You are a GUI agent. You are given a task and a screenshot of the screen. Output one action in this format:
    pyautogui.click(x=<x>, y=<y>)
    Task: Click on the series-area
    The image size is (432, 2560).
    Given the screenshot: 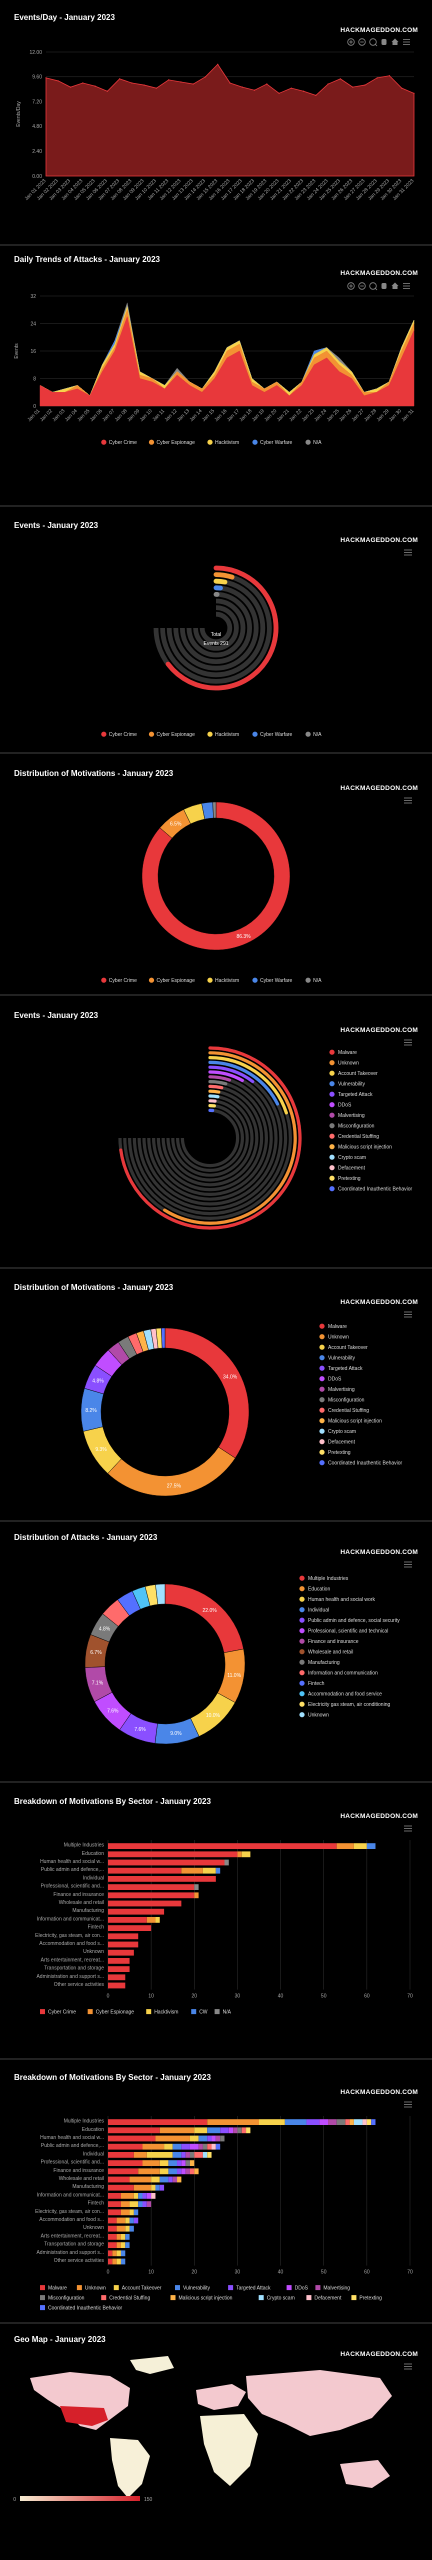 What is the action you would take?
    pyautogui.click(x=227, y=361)
    